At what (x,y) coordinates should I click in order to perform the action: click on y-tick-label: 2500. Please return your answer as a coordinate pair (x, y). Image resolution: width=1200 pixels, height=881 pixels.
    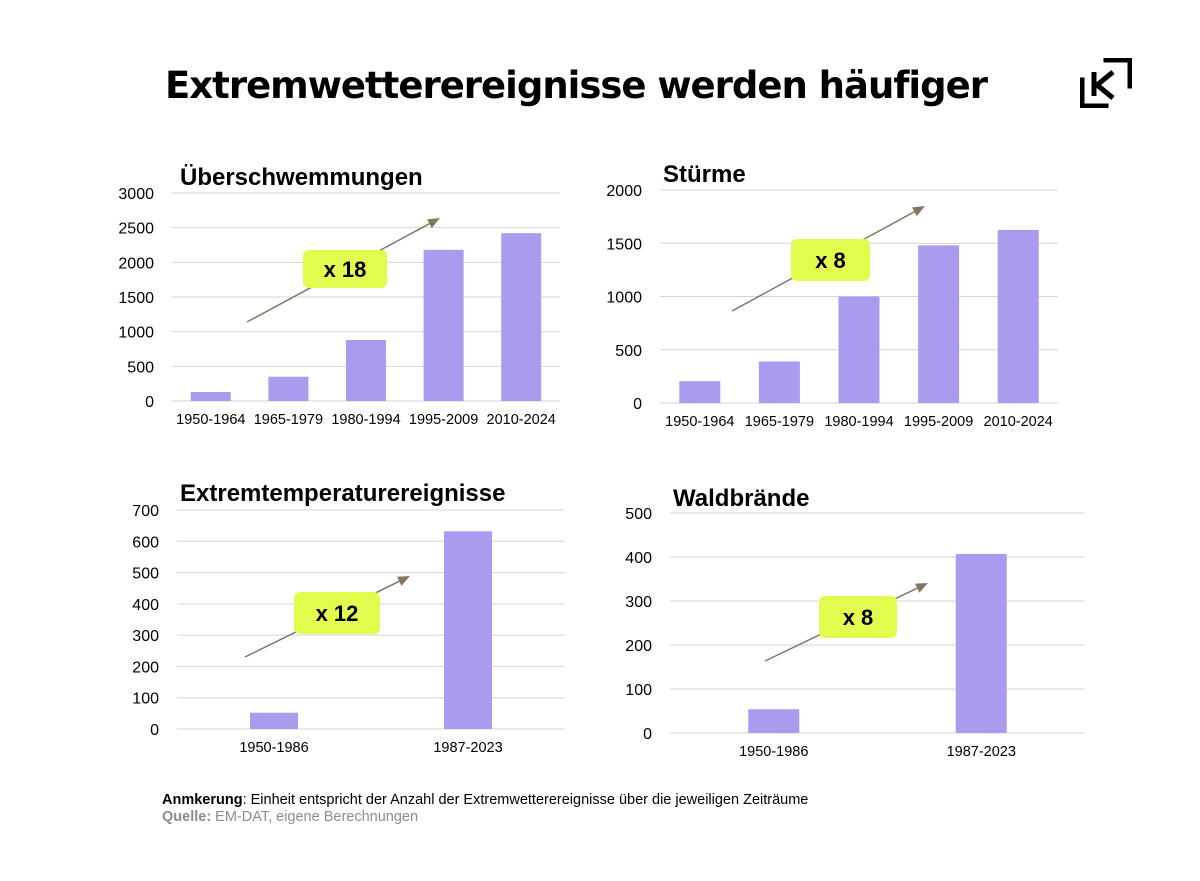
    Looking at the image, I should click on (136, 229).